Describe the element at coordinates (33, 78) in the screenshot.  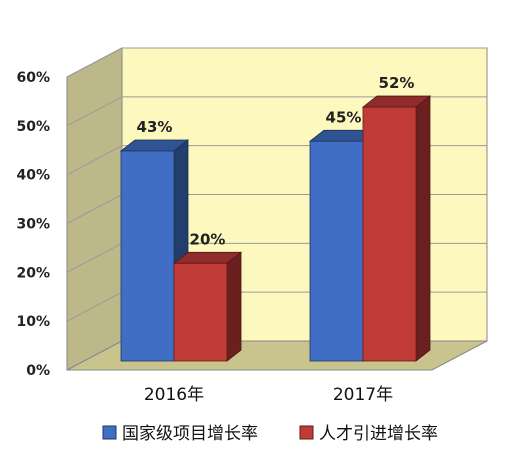
I see `y-tick-label: 60%` at that location.